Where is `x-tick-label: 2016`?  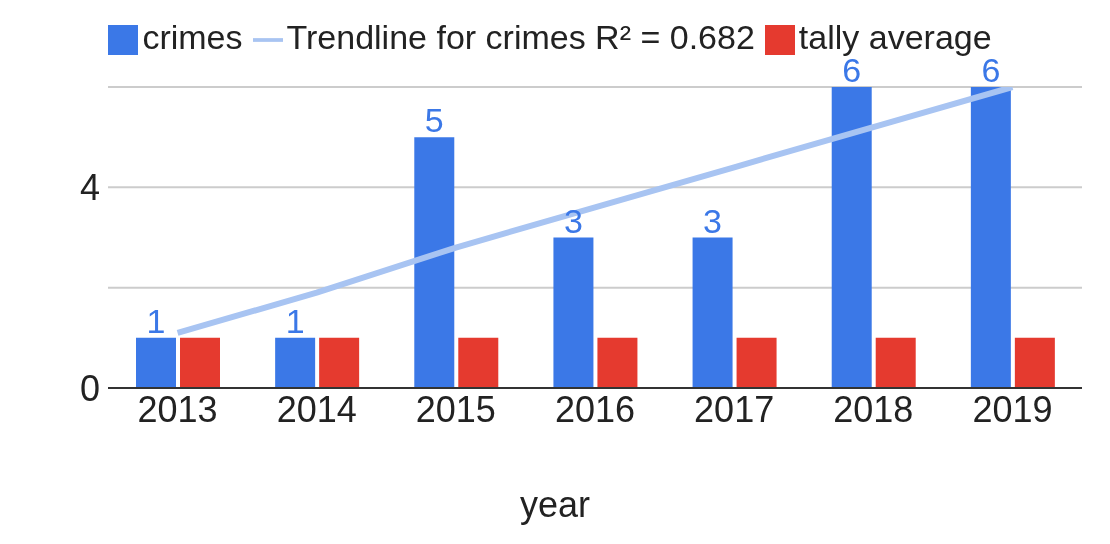 x-tick-label: 2016 is located at coordinates (595, 409).